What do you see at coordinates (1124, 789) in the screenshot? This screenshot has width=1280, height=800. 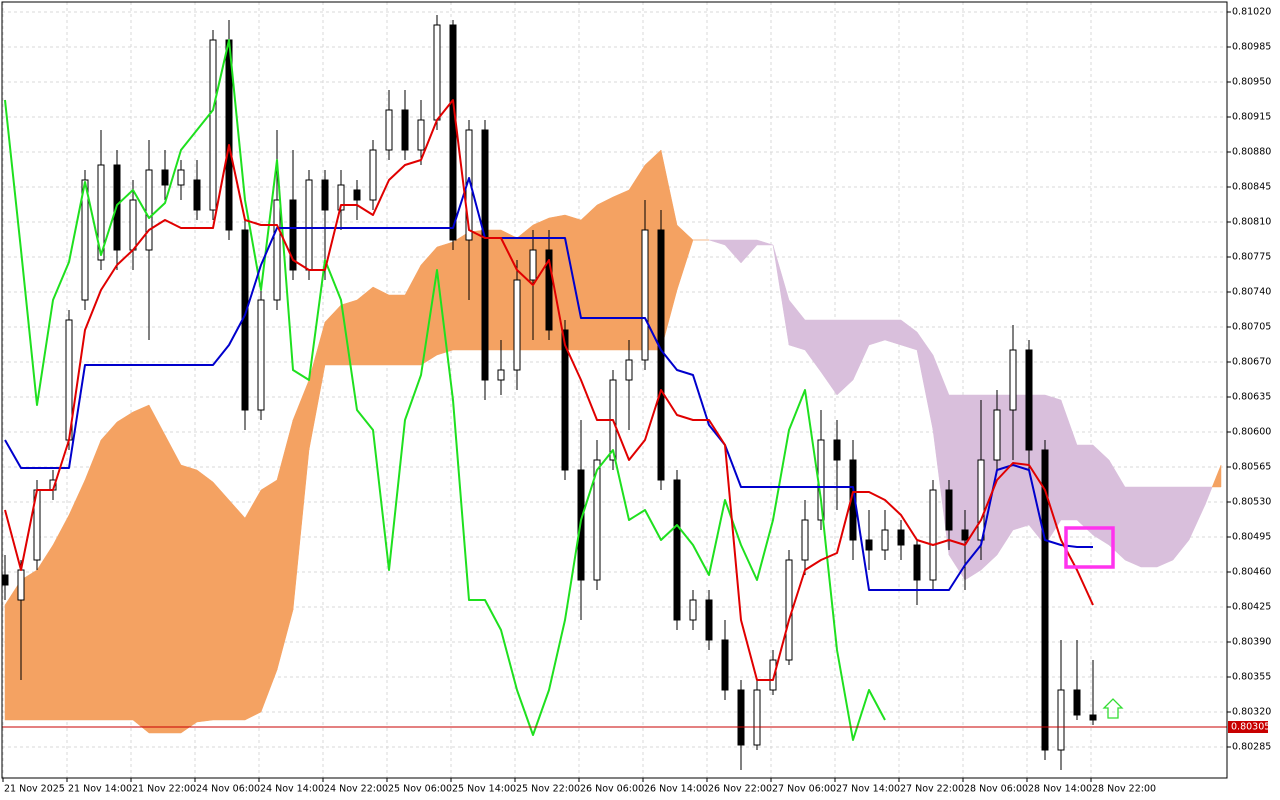 I see `x-tick-label: 28 Nov 22:00` at bounding box center [1124, 789].